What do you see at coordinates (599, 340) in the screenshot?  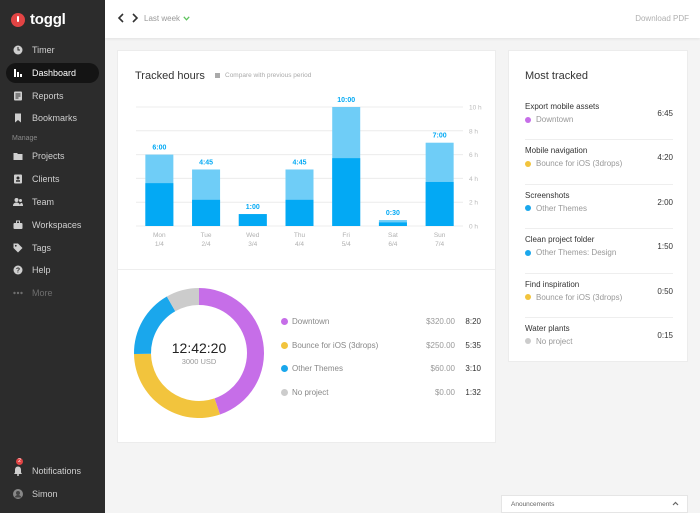 I see `list-item: Water plants No project 0:15` at bounding box center [599, 340].